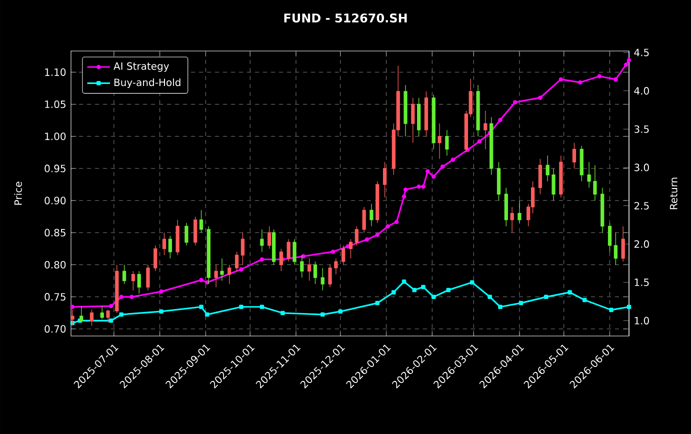 This screenshot has width=691, height=434. I want to click on y-tick-label: 1.10, so click(55, 72).